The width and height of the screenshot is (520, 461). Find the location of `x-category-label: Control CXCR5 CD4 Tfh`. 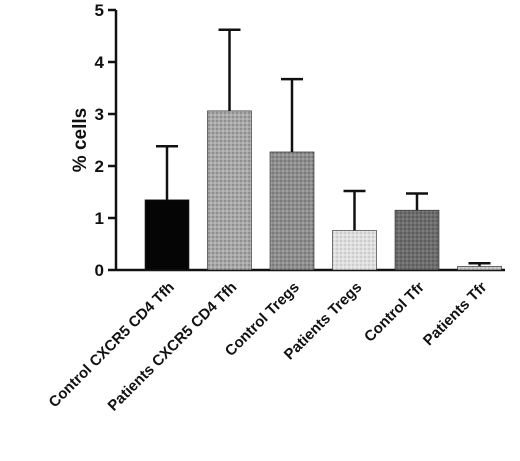

x-category-label: Control CXCR5 CD4 Tfh is located at coordinates (112, 345).